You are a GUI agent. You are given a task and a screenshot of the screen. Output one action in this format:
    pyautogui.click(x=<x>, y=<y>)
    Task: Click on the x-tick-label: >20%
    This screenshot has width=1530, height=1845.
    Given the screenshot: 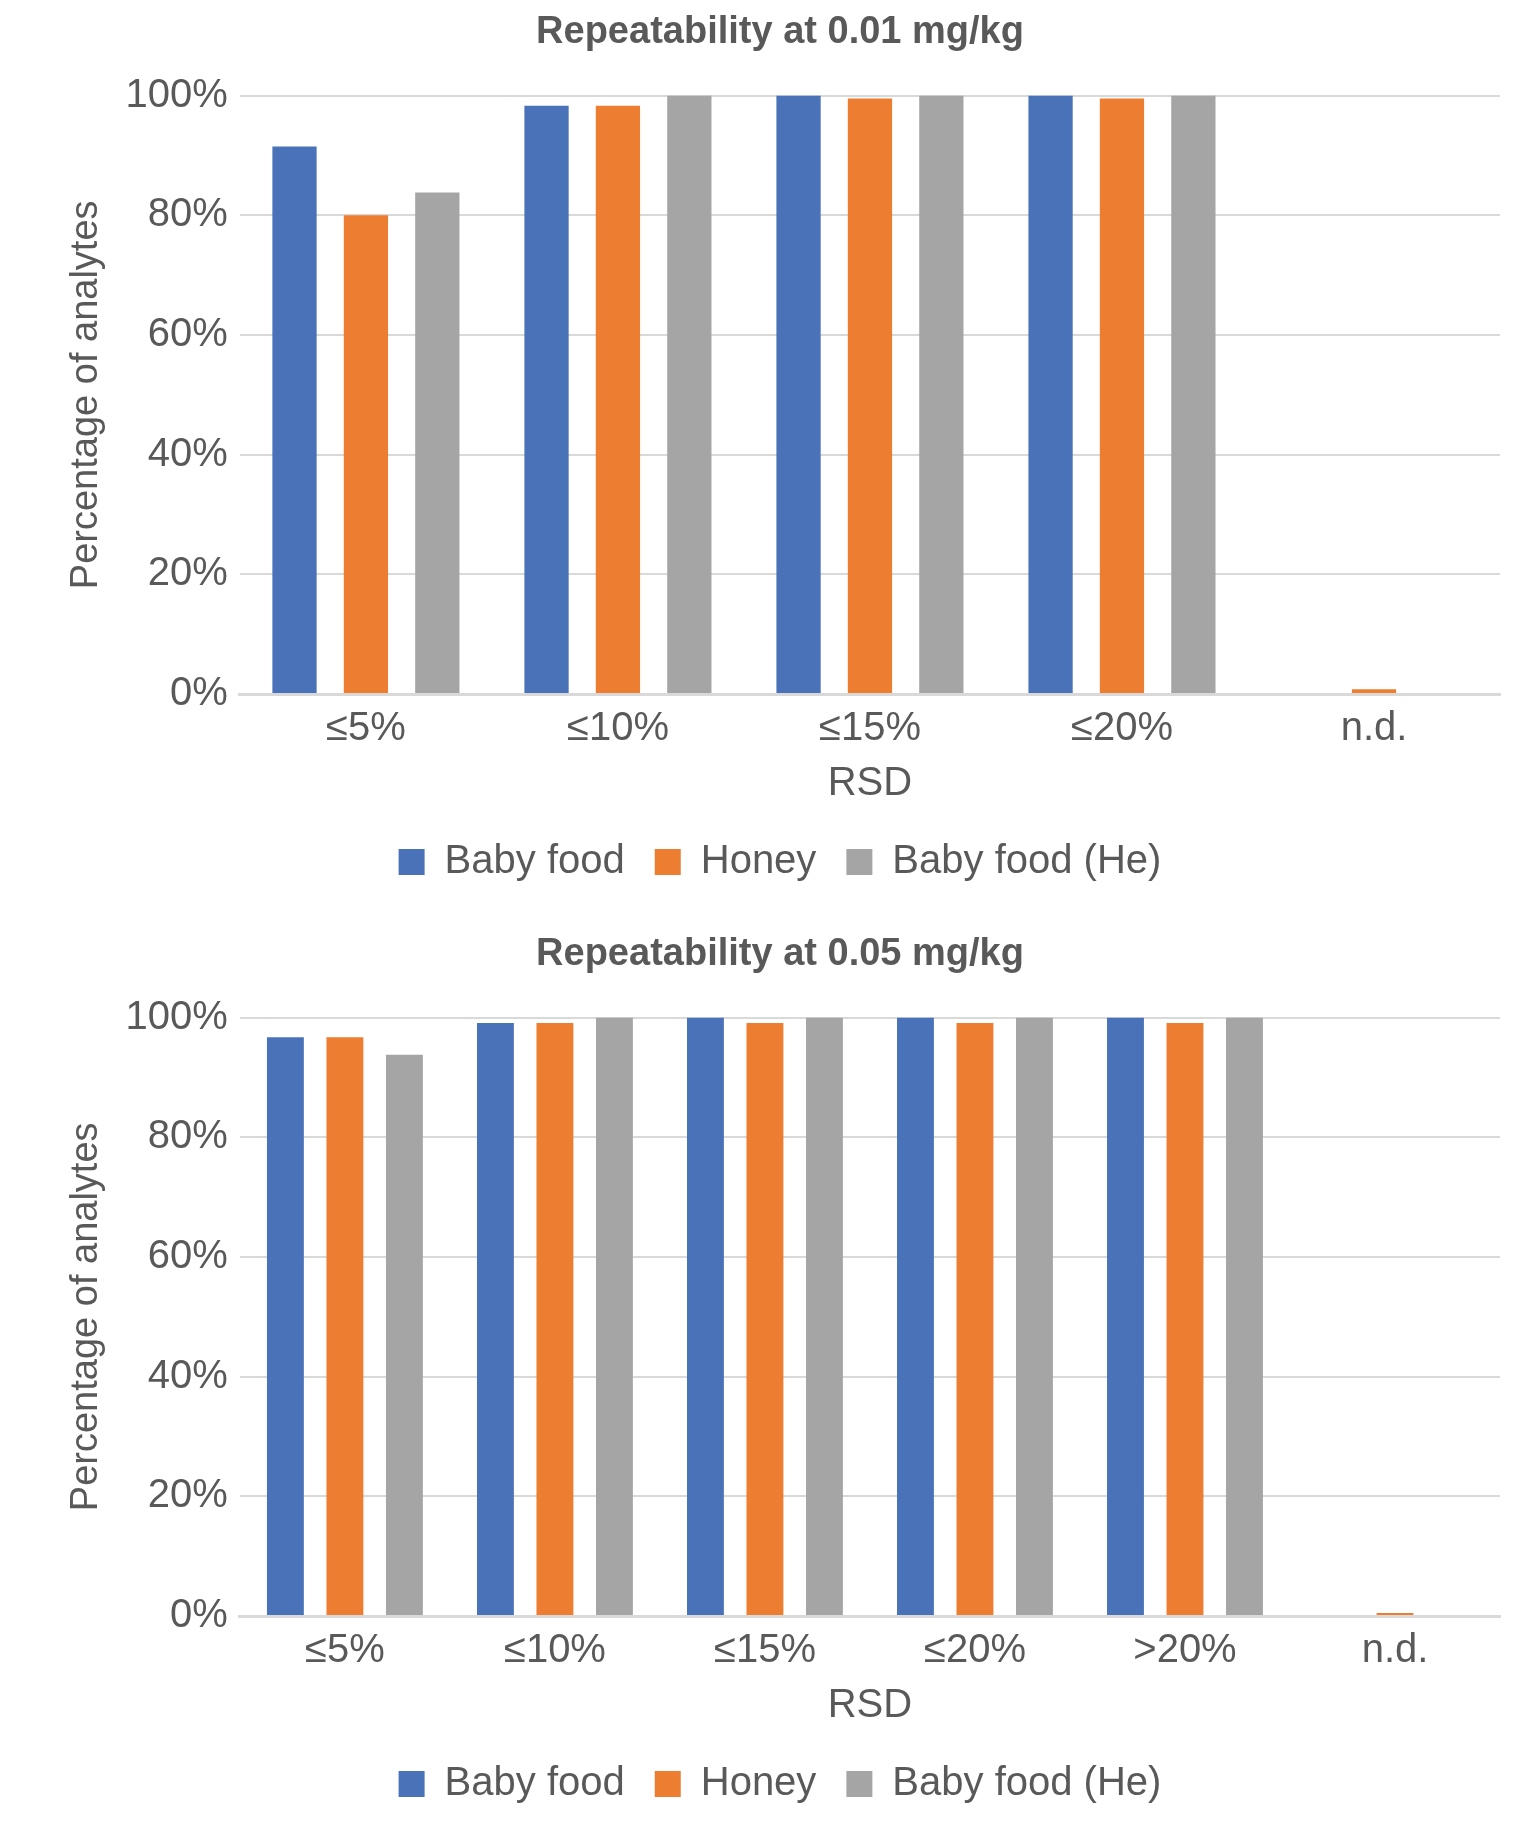 What is the action you would take?
    pyautogui.click(x=1185, y=1648)
    